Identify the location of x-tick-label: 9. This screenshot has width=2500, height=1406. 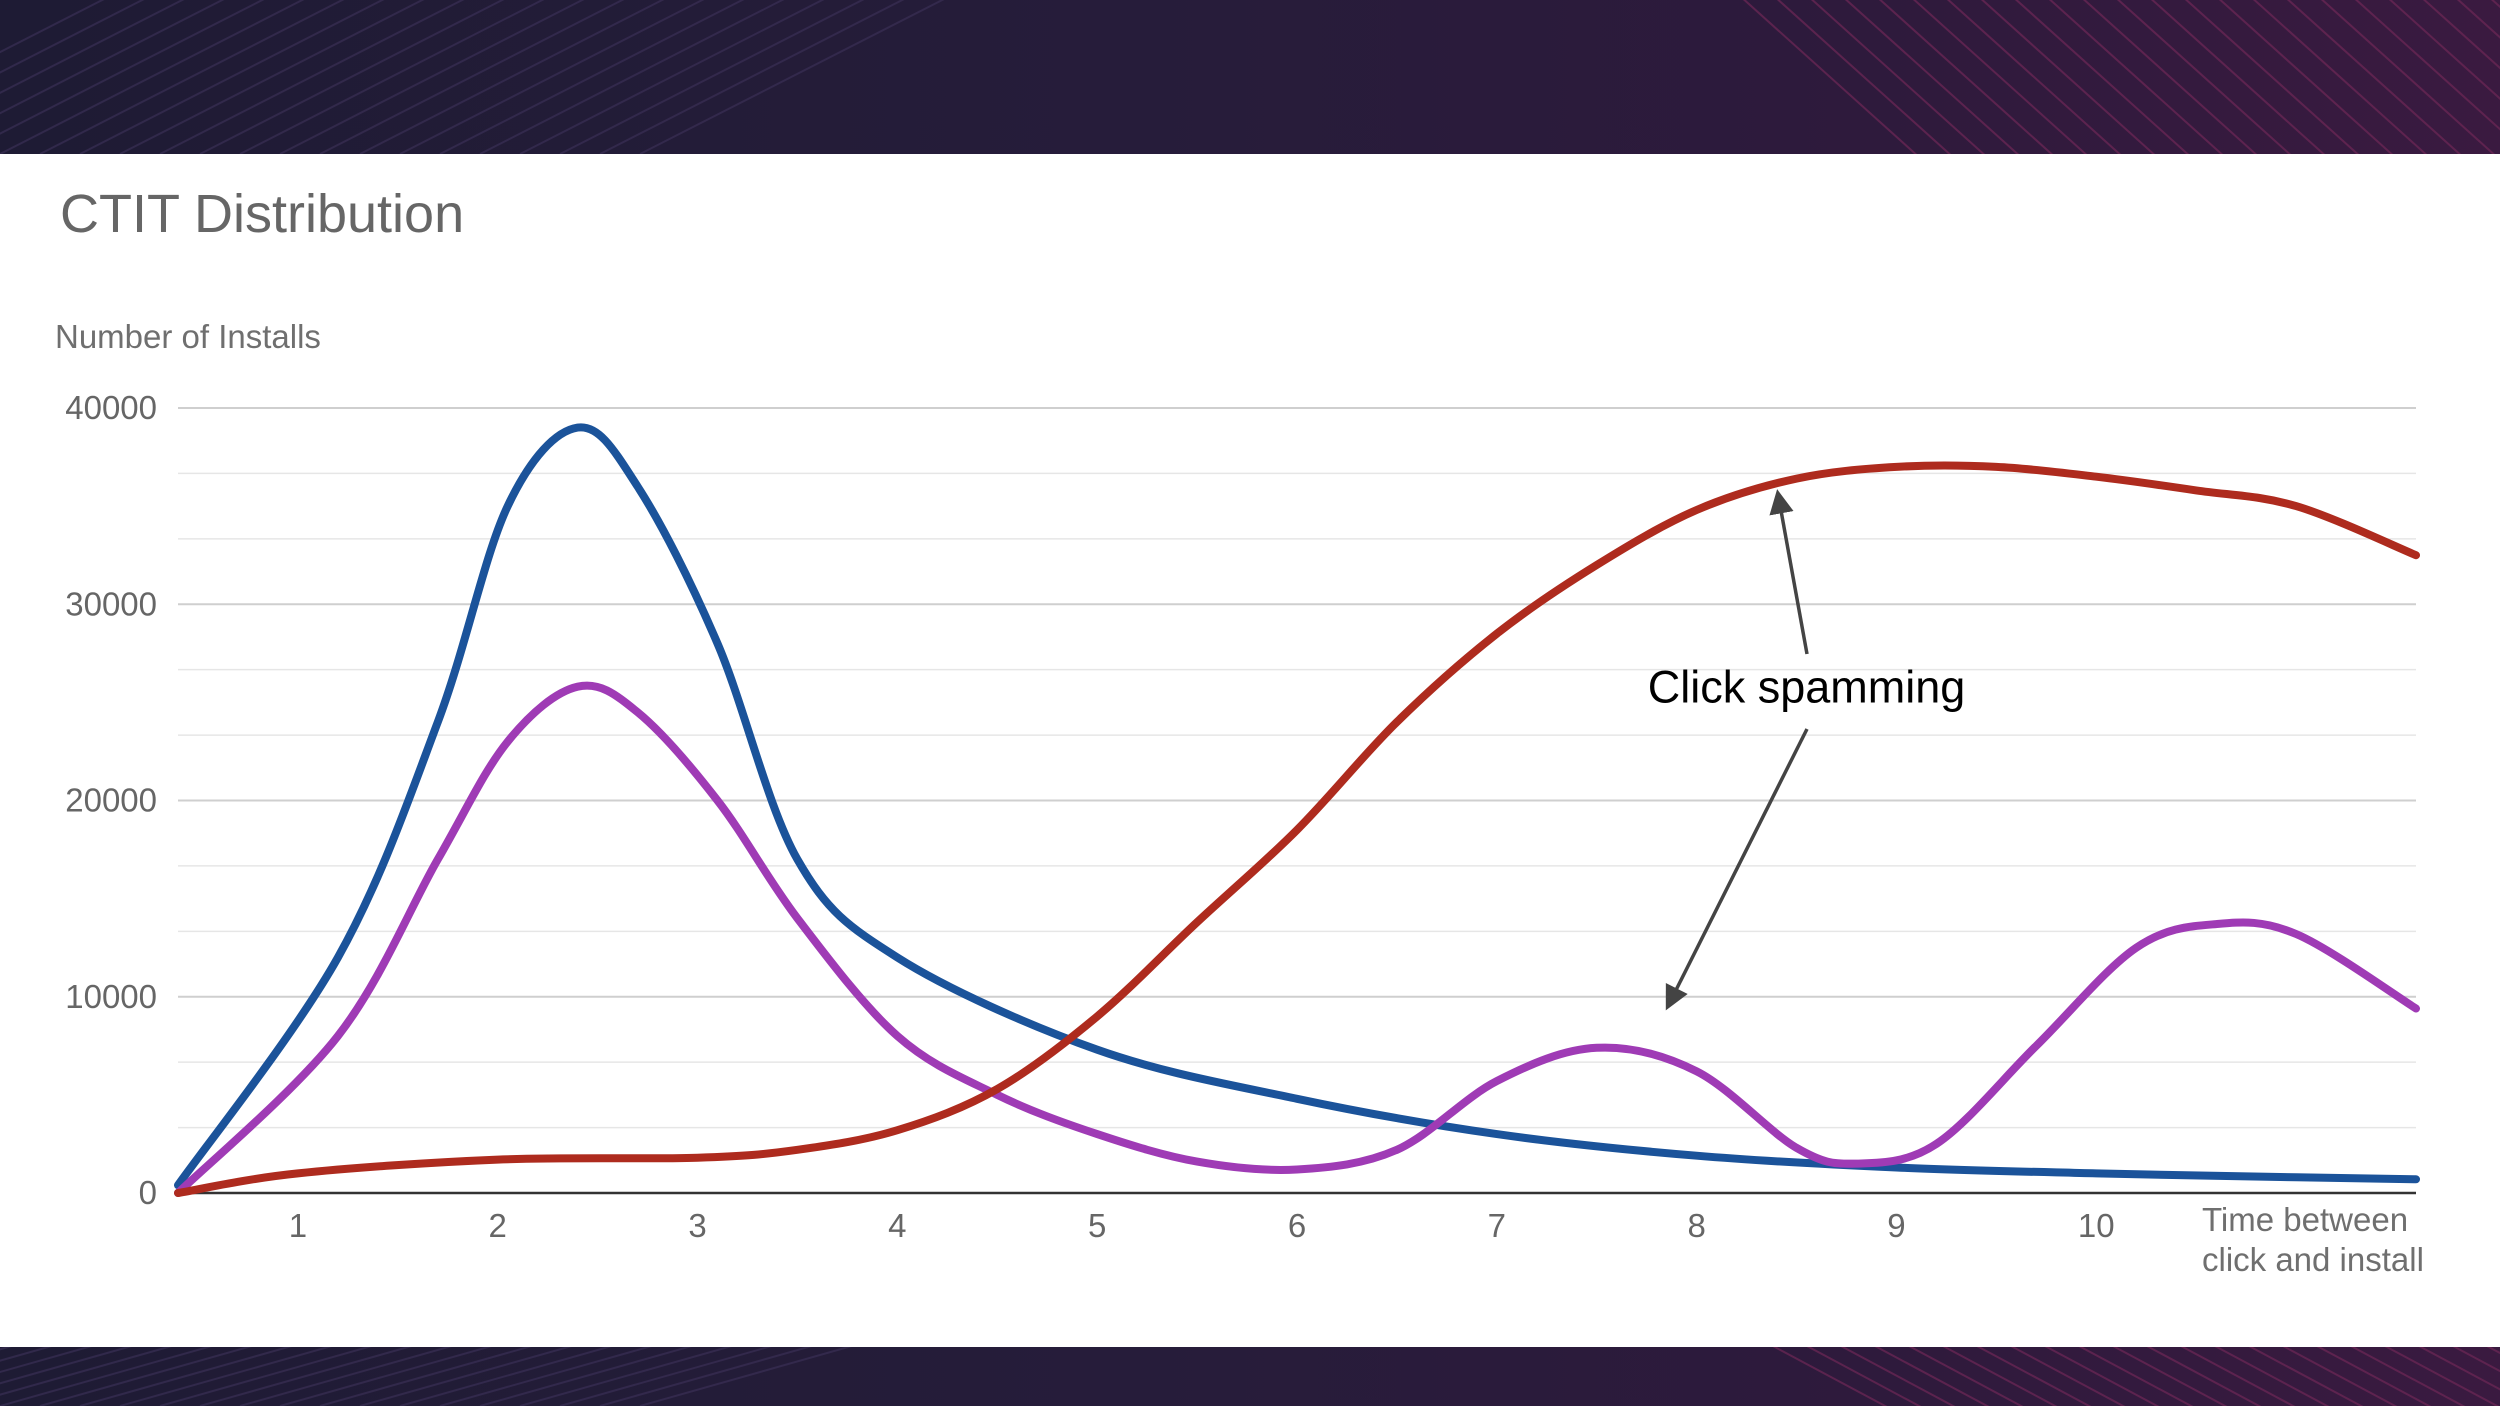
(1896, 1225).